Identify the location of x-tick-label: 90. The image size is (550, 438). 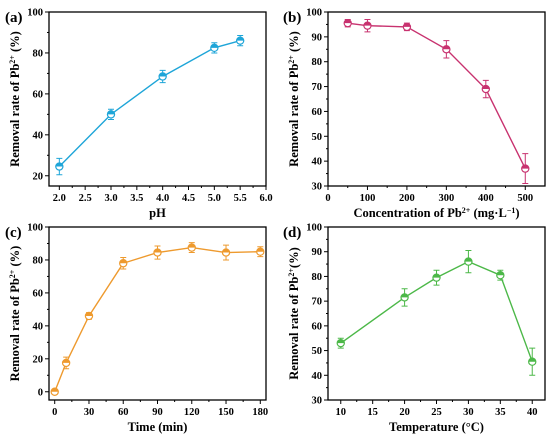
(157, 412).